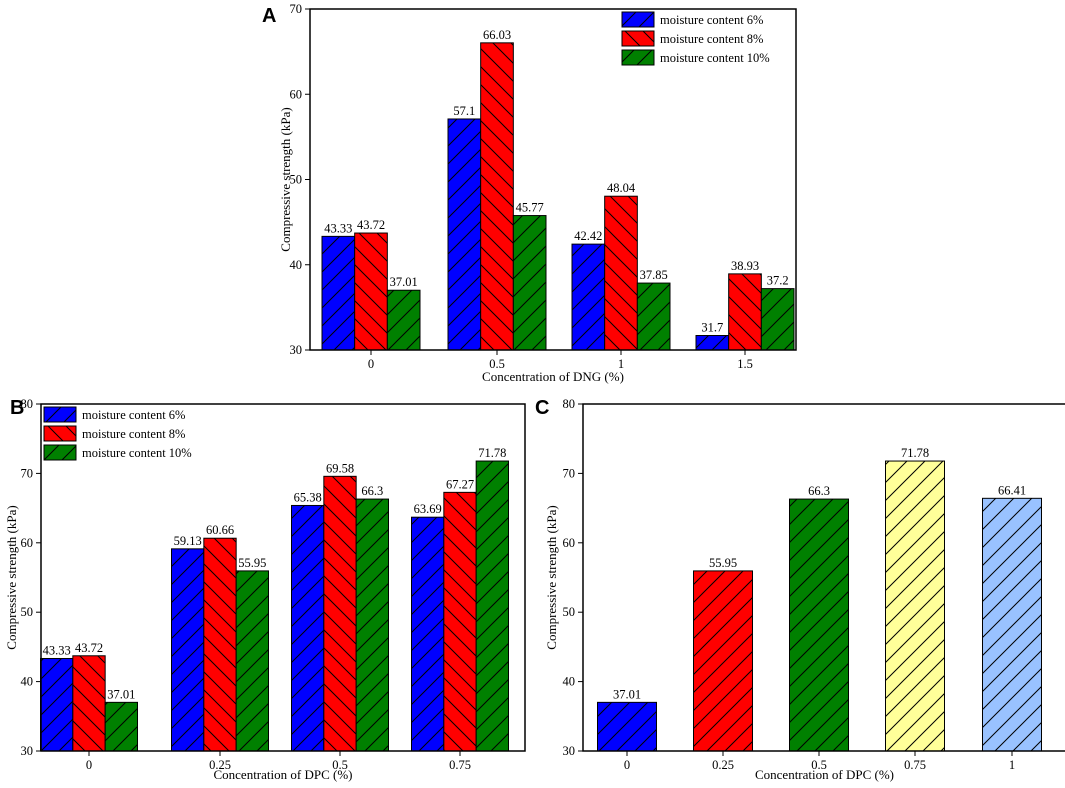 This screenshot has height=788, width=1065. What do you see at coordinates (745, 364) in the screenshot?
I see `x-tick-label: 1.5` at bounding box center [745, 364].